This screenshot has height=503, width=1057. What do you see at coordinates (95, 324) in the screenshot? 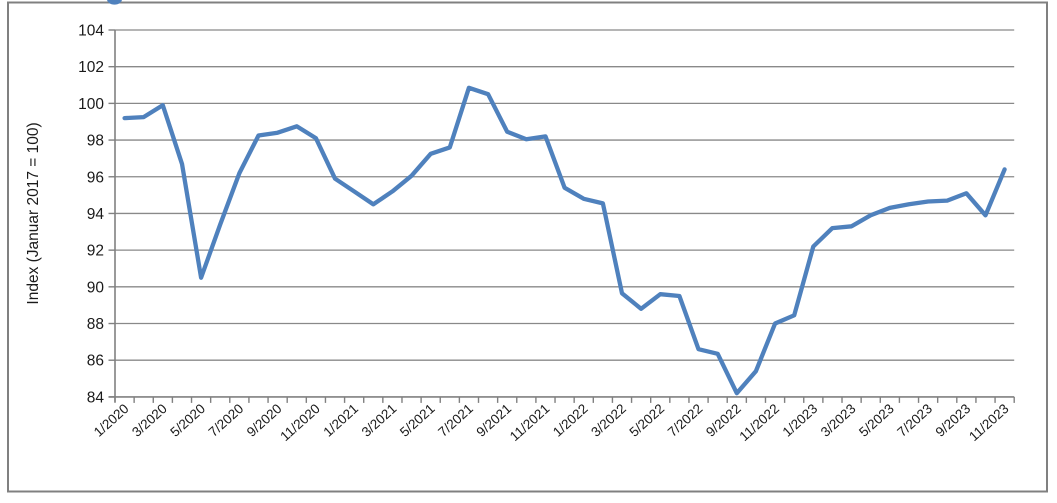
I see `y-tick-label: 88` at bounding box center [95, 324].